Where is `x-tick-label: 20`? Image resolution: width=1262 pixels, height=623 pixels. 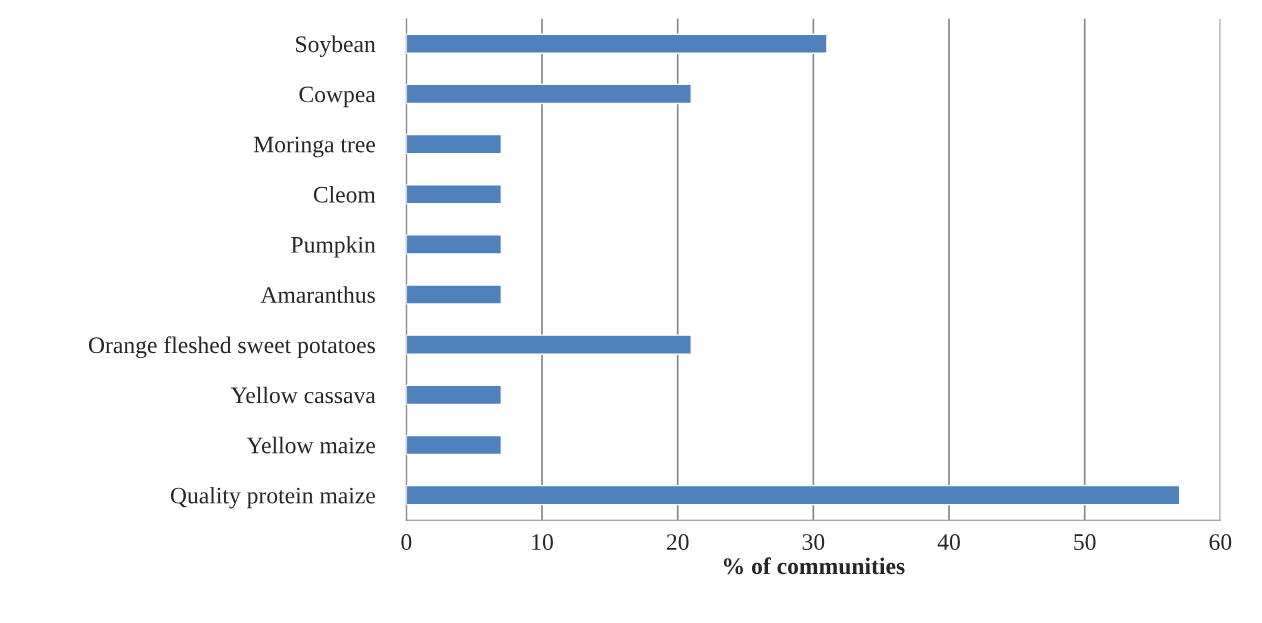 x-tick-label: 20 is located at coordinates (677, 542).